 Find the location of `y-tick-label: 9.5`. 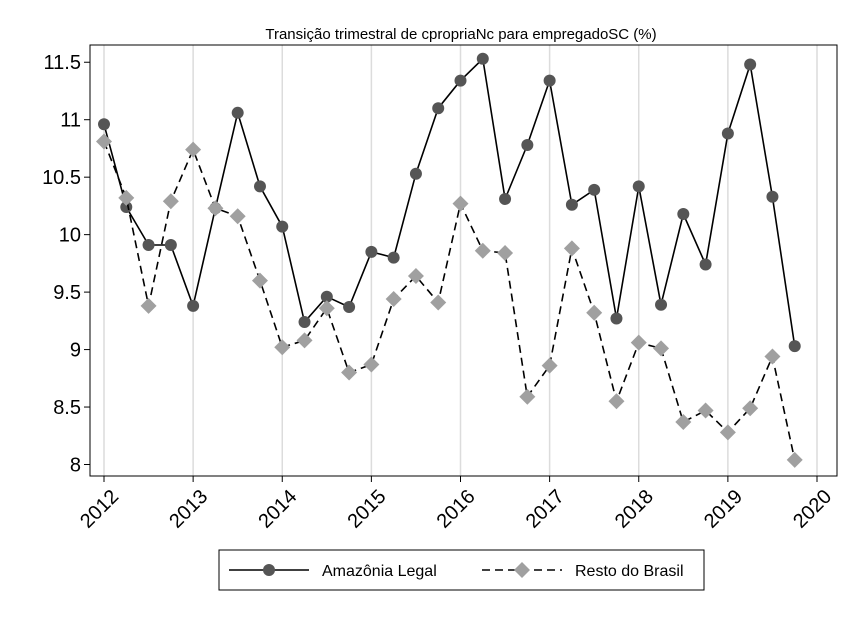

y-tick-label: 9.5 is located at coordinates (67, 293).